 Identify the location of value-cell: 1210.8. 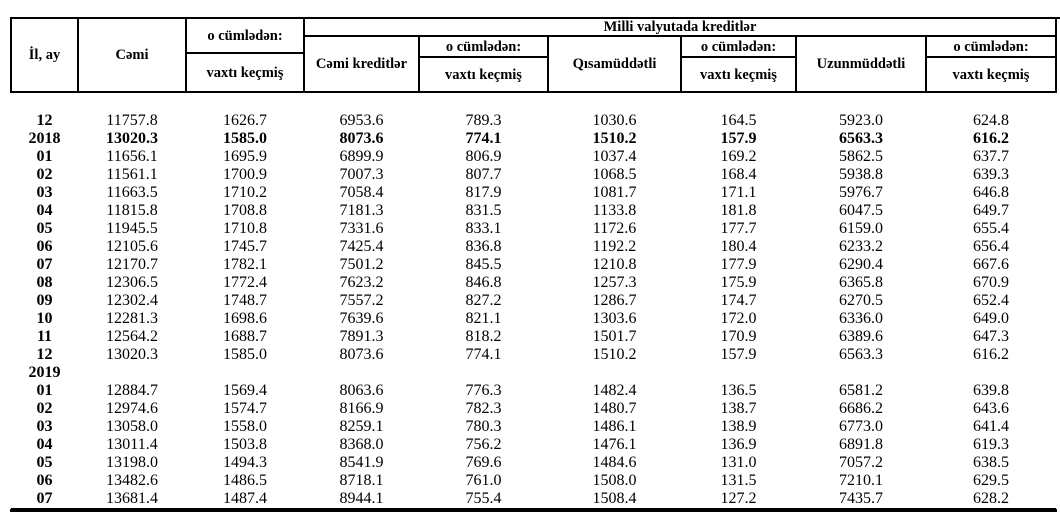
(614, 265).